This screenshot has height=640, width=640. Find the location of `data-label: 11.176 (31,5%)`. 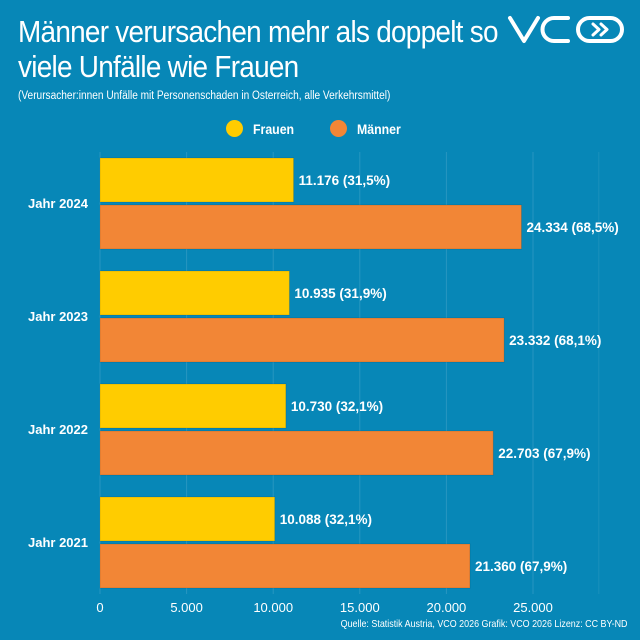

data-label: 11.176 (31,5%) is located at coordinates (345, 180).